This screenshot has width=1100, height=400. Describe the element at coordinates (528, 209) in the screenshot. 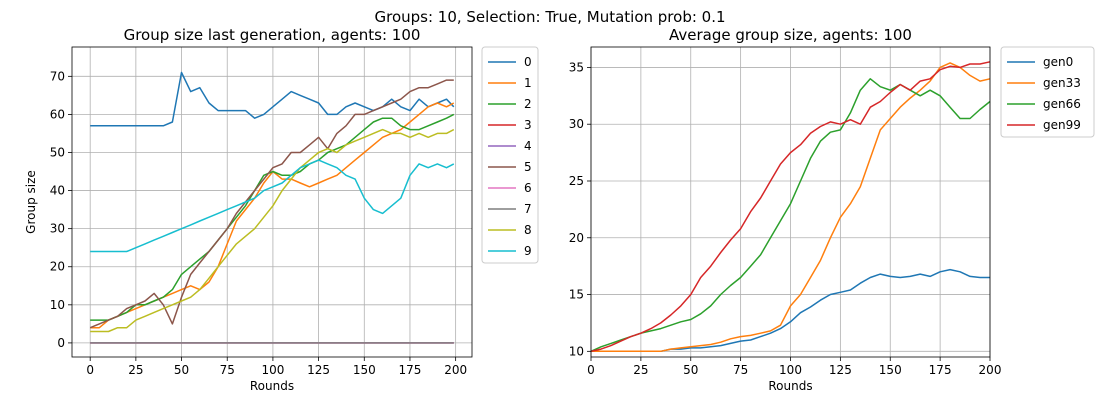

I see `legend-label-7: 7` at that location.